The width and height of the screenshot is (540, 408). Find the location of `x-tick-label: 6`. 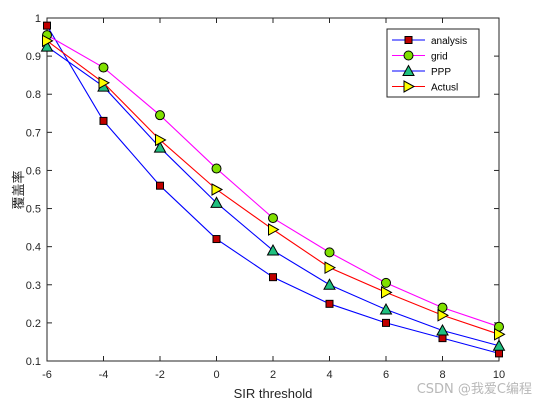

x-tick-label: 6 is located at coordinates (386, 375).